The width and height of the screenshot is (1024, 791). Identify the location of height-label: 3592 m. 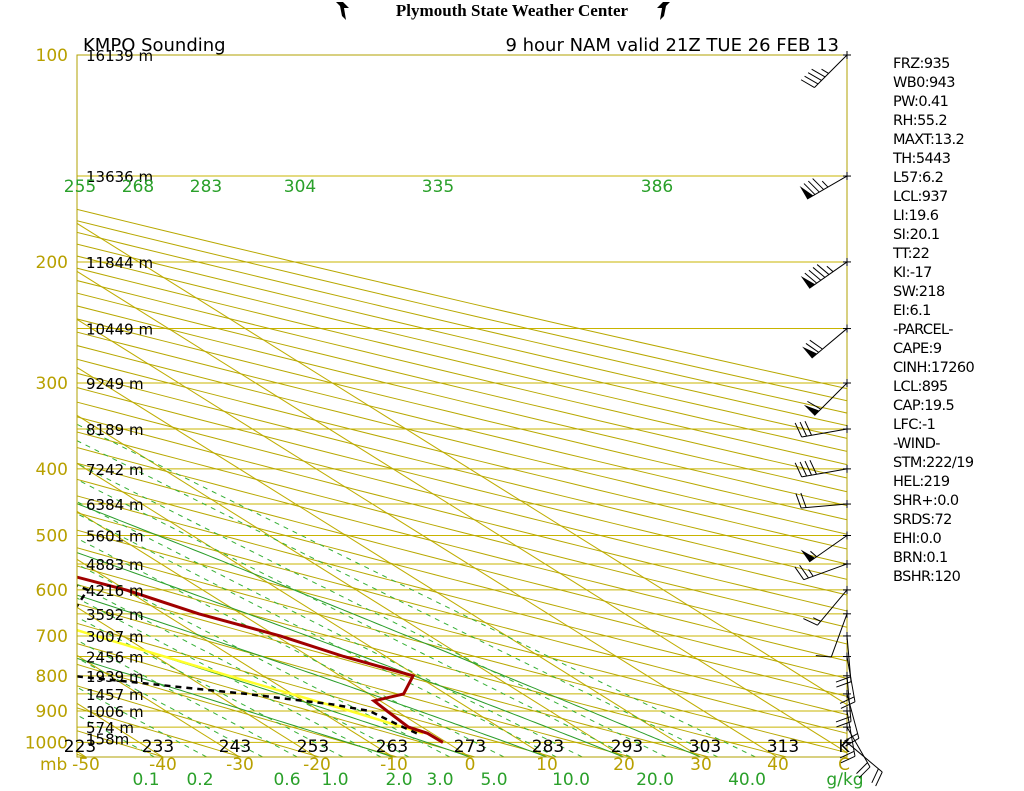
(115, 615).